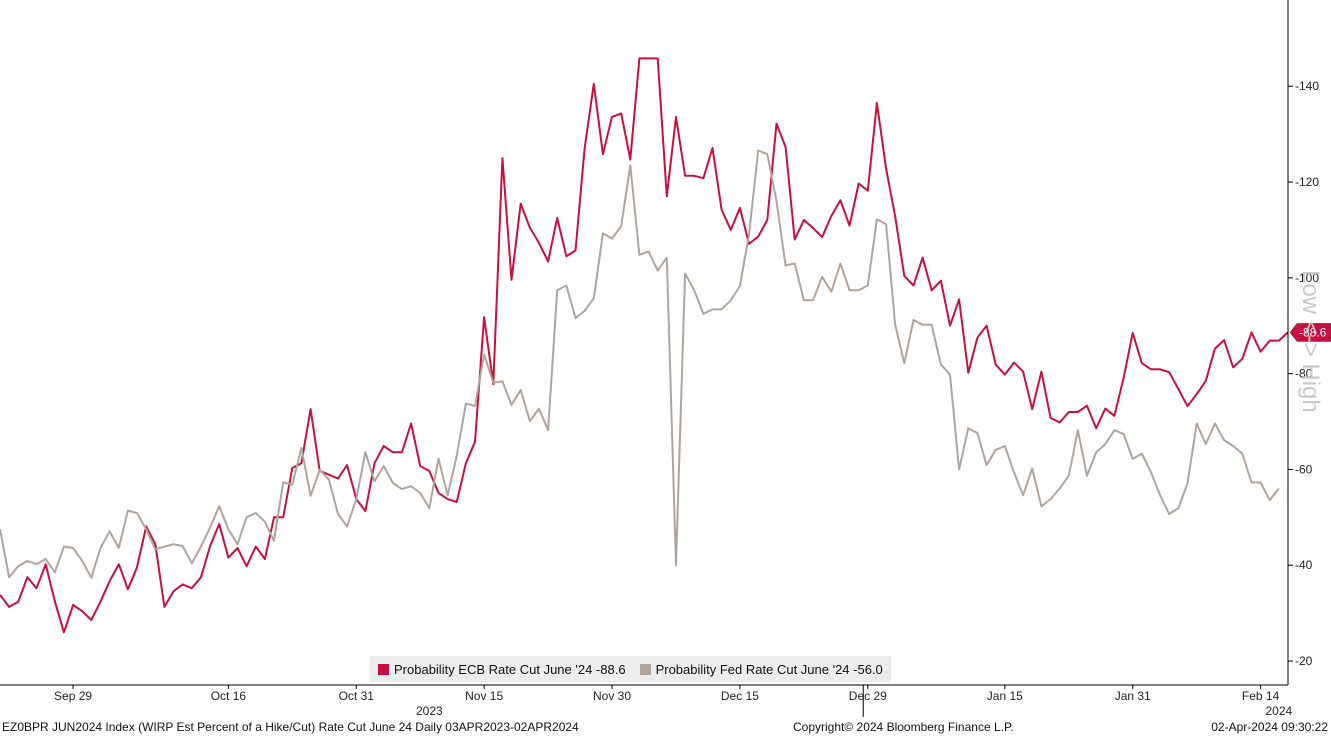 The width and height of the screenshot is (1331, 737). What do you see at coordinates (229, 696) in the screenshot?
I see `x-tick-label: Oct 16` at bounding box center [229, 696].